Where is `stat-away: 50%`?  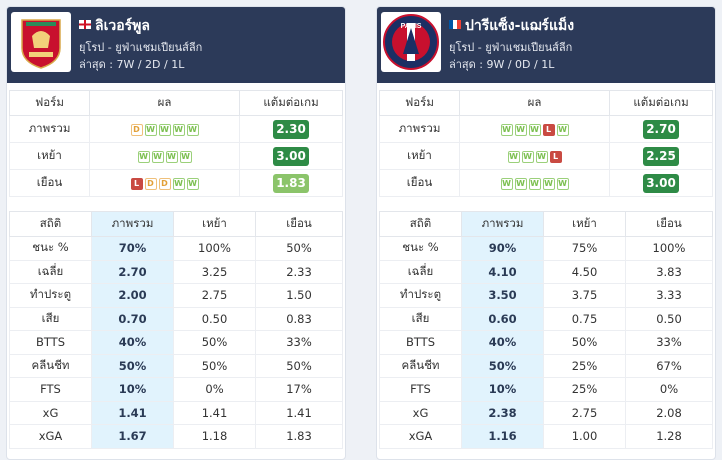
stat-away: 50% is located at coordinates (299, 365).